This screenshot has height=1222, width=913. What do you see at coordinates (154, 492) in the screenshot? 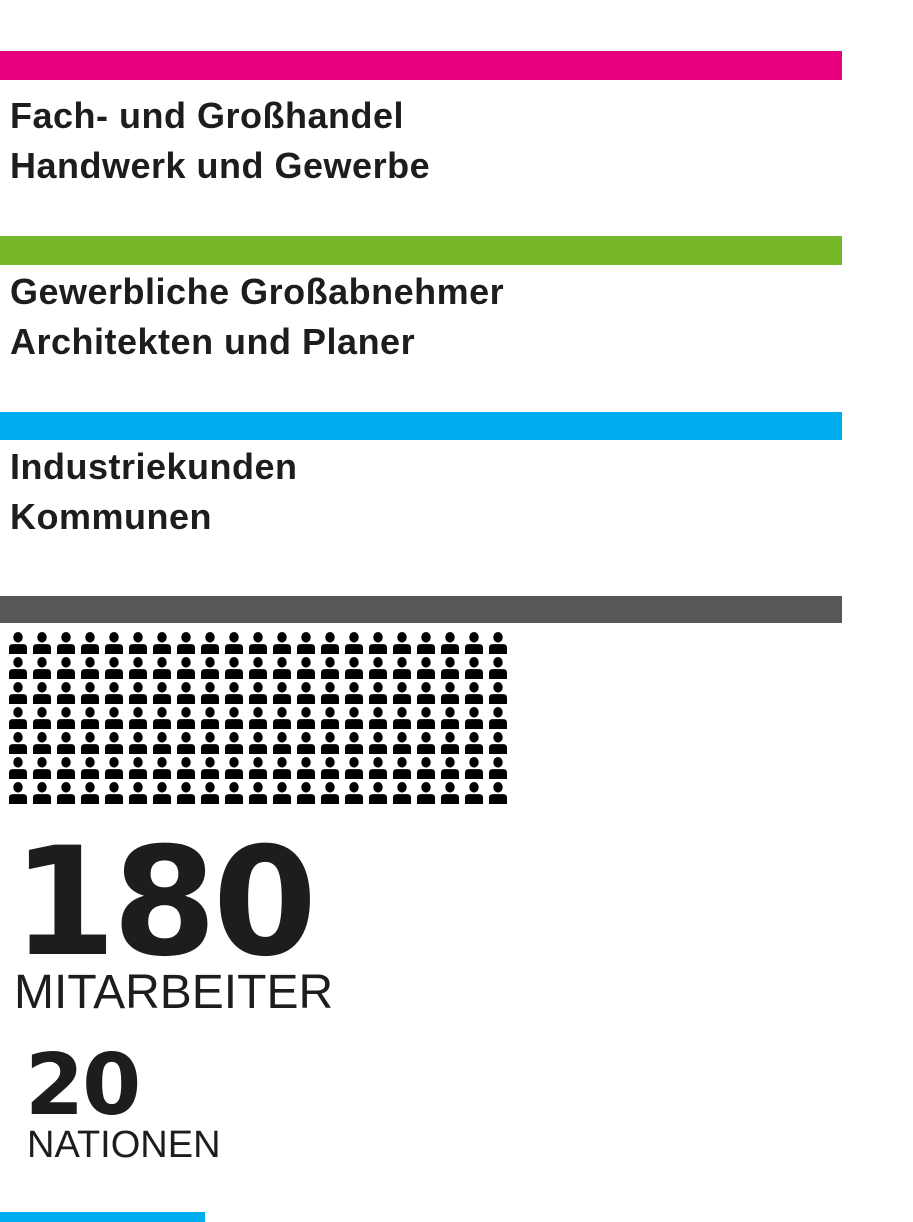
I see `section-heading-3: Industriekunden Kommunen` at bounding box center [154, 492].